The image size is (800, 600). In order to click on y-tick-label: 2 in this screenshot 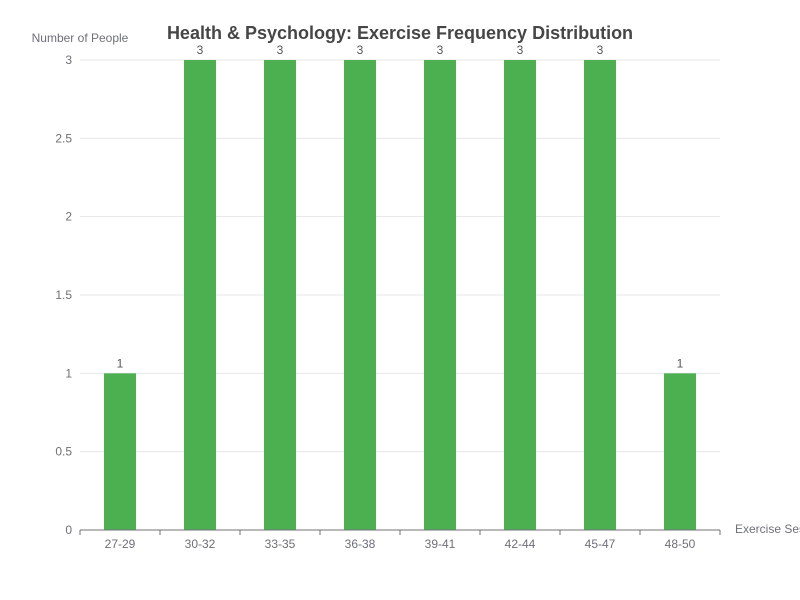, I will do `click(68, 217)`.